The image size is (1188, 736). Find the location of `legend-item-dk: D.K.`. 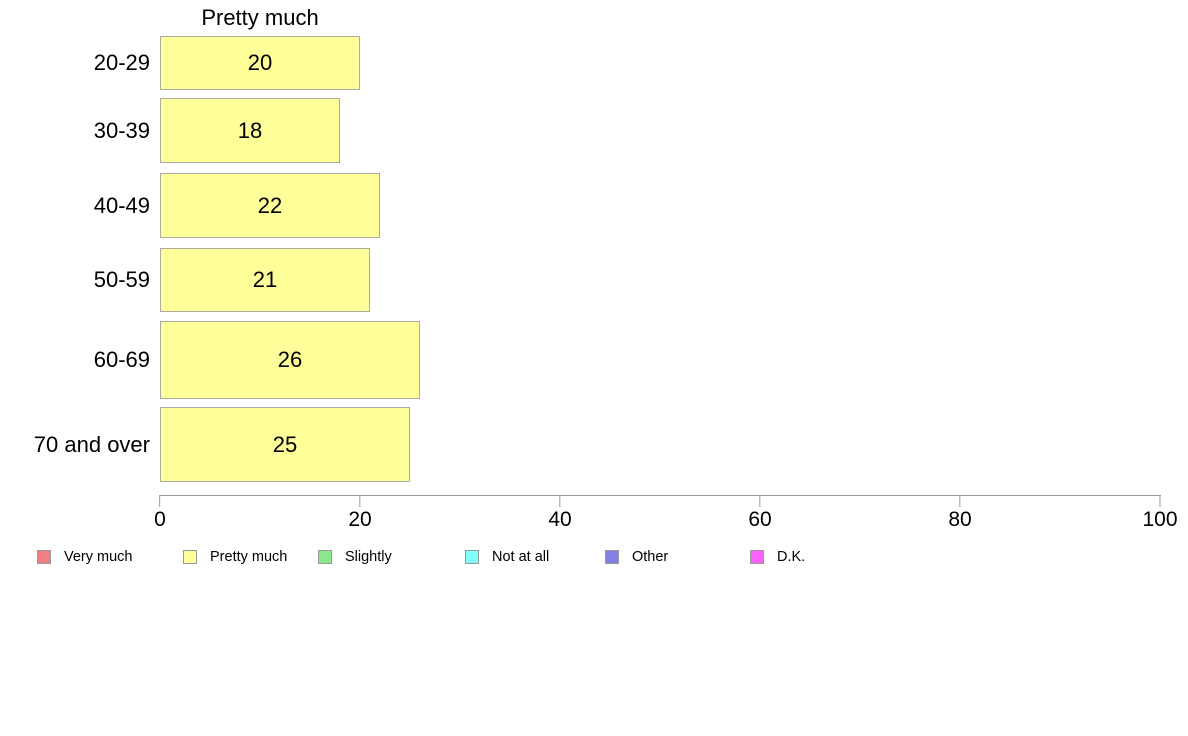

legend-item-dk: D.K. is located at coordinates (777, 557).